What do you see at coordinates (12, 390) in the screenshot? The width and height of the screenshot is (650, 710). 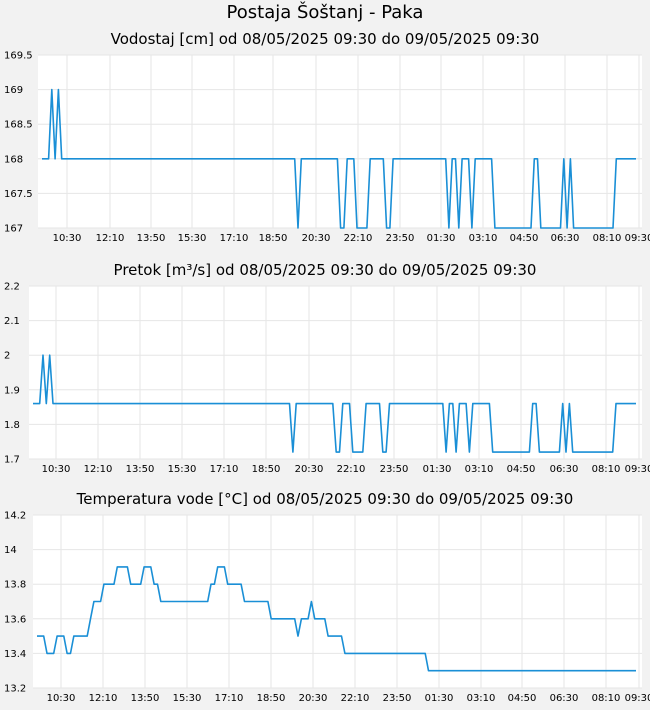 I see `y-tick-label: 1.9` at bounding box center [12, 390].